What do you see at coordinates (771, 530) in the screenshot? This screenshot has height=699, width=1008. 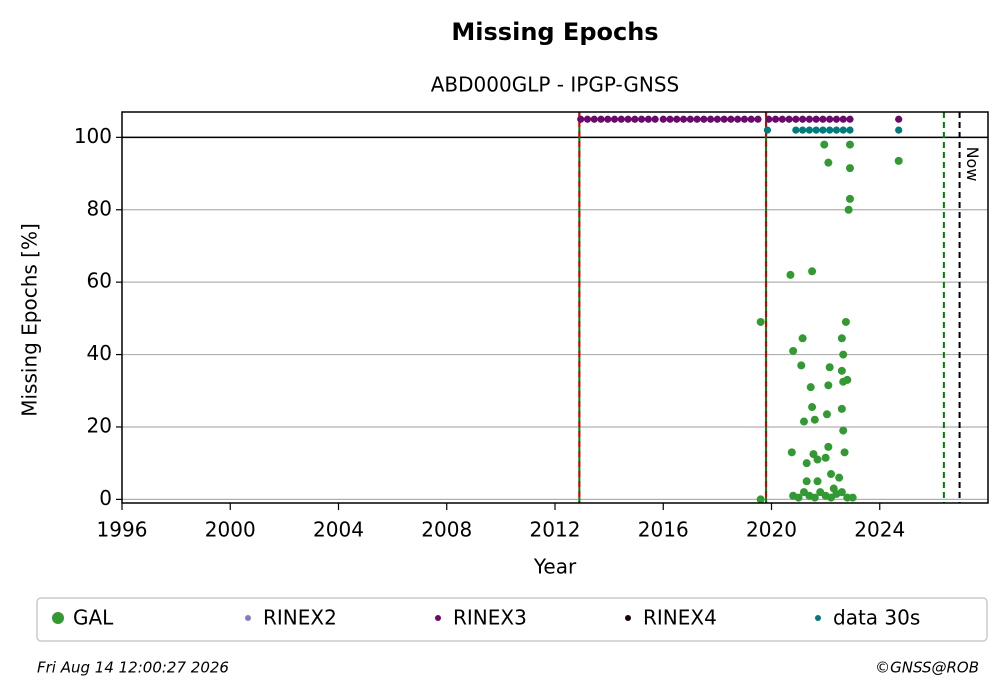 I see `x-tick-label: 2020` at bounding box center [771, 530].